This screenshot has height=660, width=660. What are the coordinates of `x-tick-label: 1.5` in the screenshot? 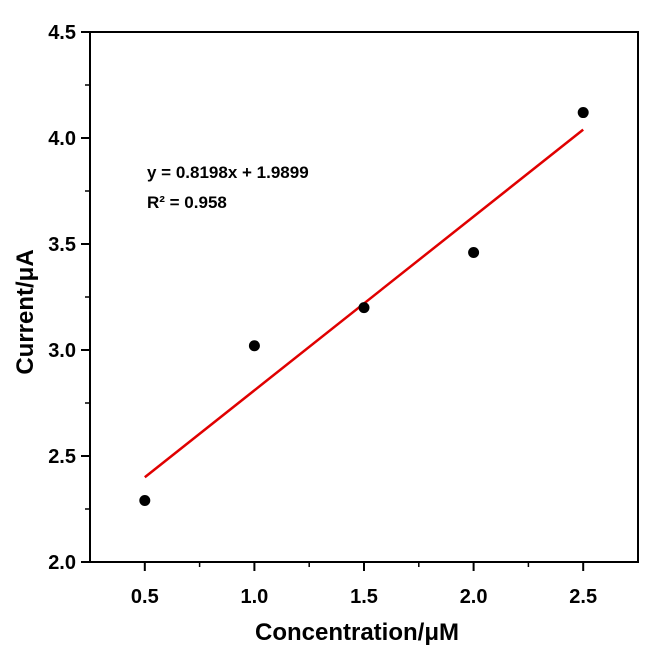 It's located at (364, 597).